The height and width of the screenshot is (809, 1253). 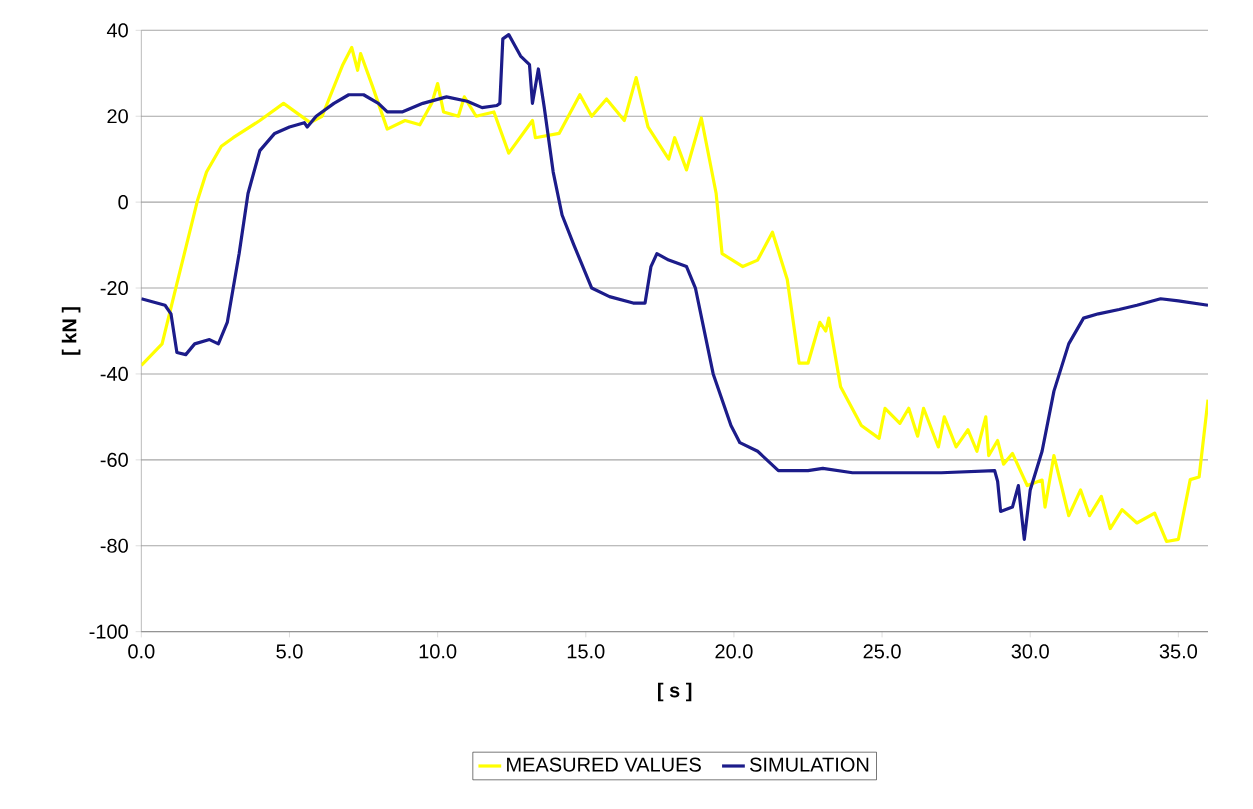 What do you see at coordinates (675, 692) in the screenshot?
I see `x-axis-title: [ s ]` at bounding box center [675, 692].